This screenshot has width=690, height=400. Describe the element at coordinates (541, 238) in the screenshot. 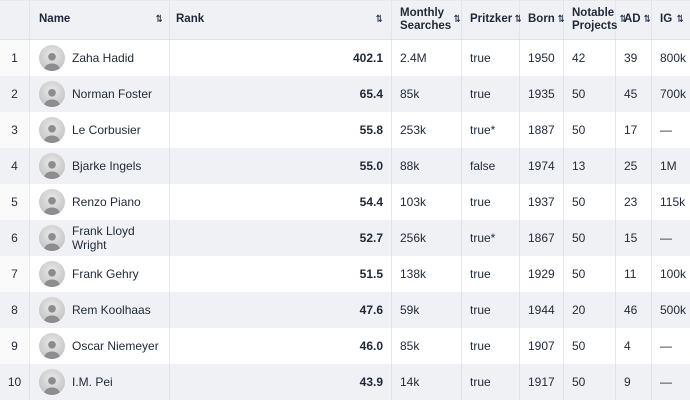

I see `born-value: 1867` at that location.